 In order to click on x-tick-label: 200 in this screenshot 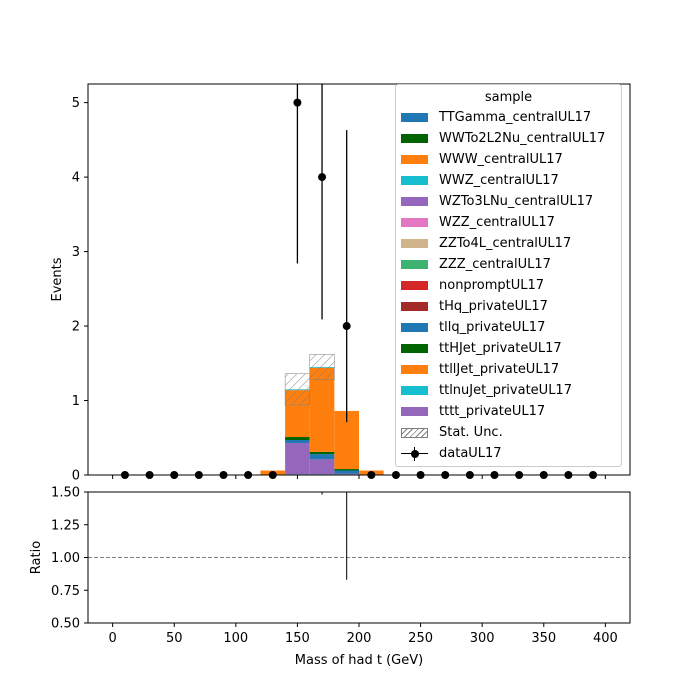, I will do `click(359, 638)`.